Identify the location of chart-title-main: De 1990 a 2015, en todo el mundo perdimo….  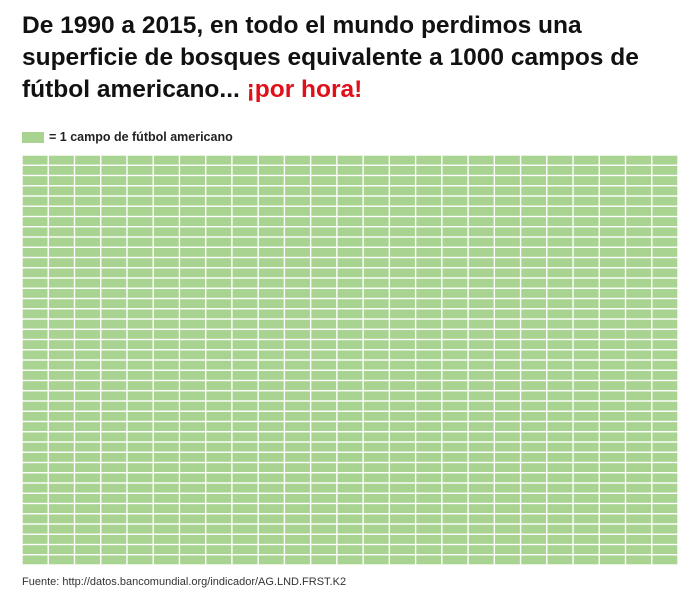
(330, 57).